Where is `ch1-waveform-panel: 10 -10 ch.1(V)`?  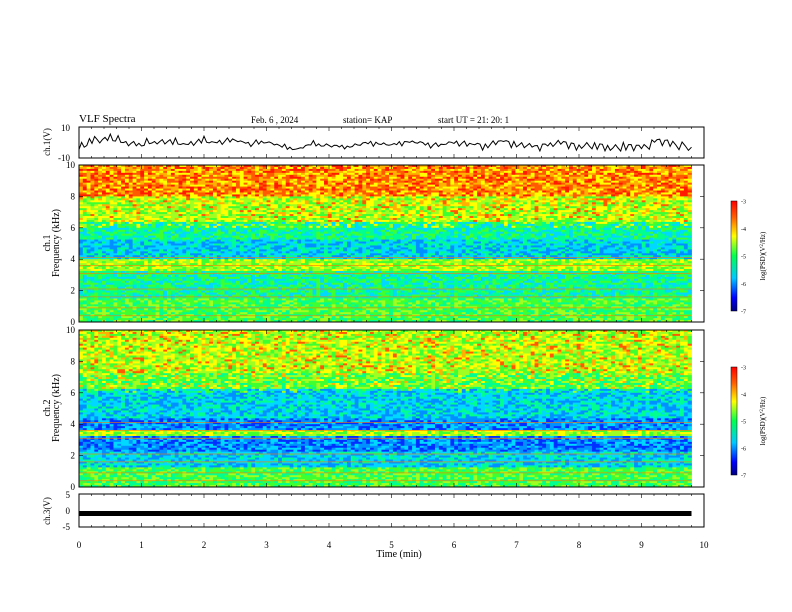
ch1-waveform-panel: 10 -10 ch.1(V) is located at coordinates (373, 143).